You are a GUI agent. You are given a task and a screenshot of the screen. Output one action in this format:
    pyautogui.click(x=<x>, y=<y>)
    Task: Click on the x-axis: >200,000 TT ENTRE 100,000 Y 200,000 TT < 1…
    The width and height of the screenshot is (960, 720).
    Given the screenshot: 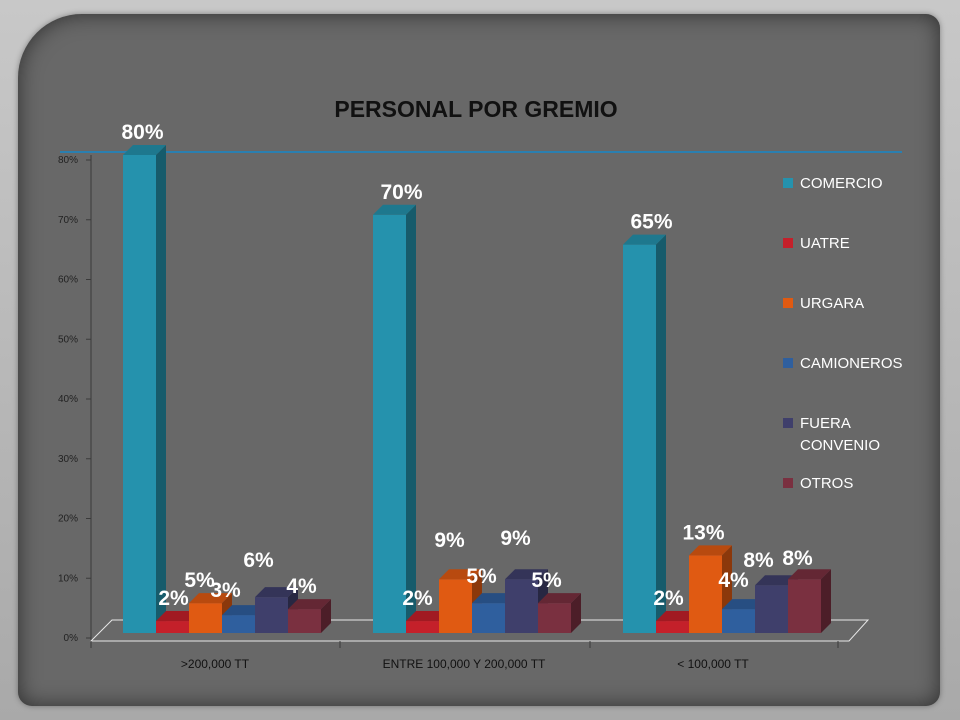 What is the action you would take?
    pyautogui.click(x=465, y=664)
    